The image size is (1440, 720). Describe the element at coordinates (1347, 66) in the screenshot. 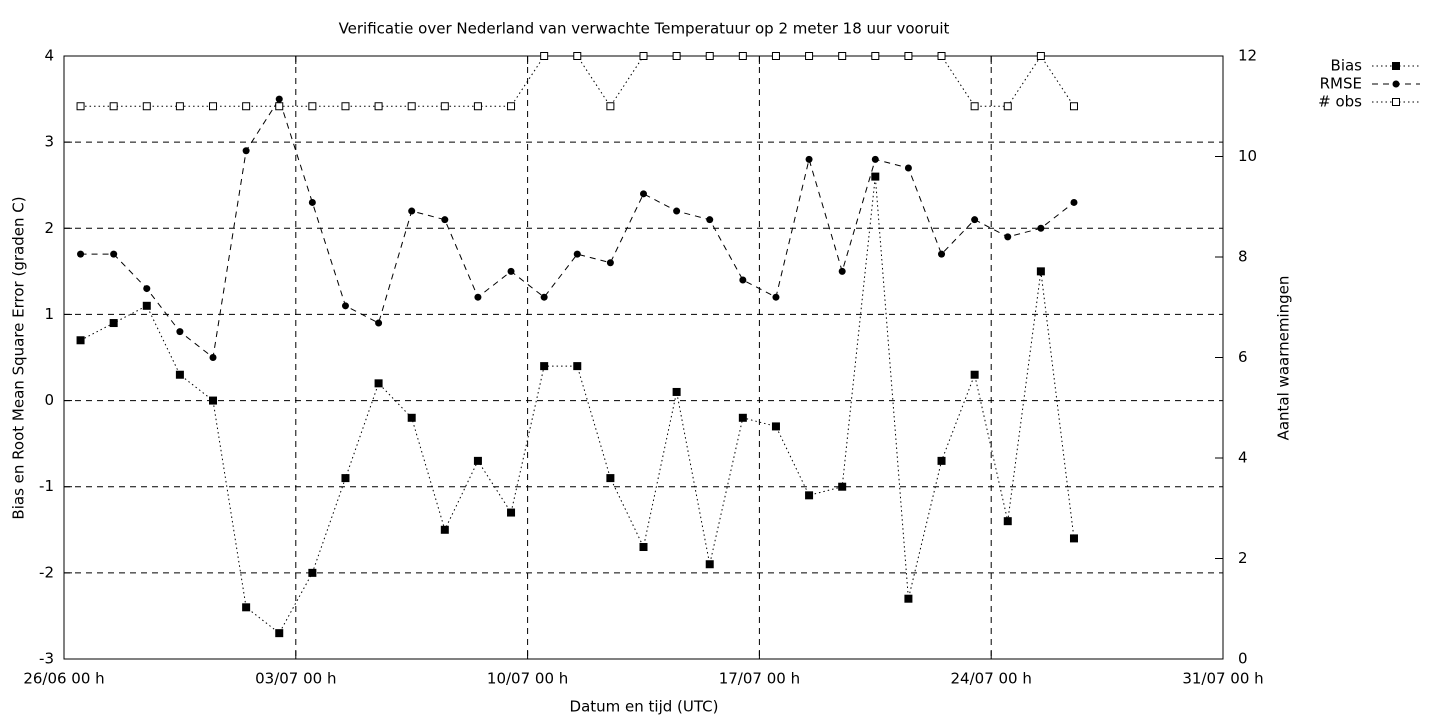

I see `legend-label: Bias` at that location.